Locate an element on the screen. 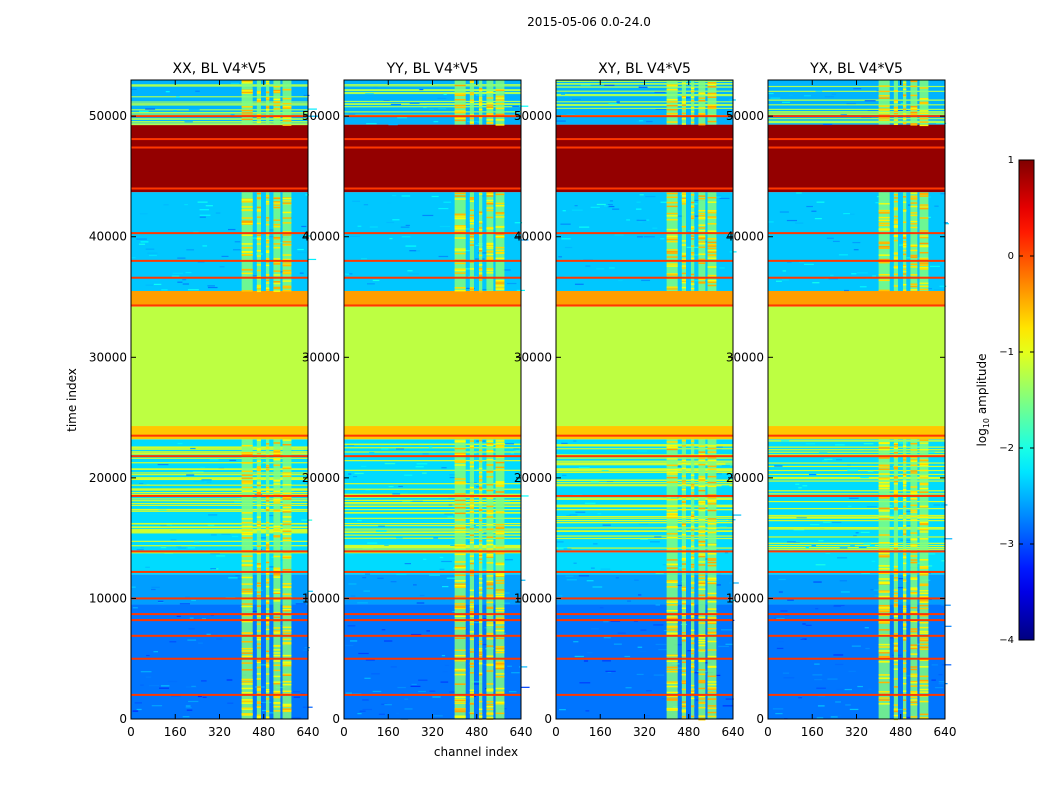 The image size is (1050, 800). panel-image is located at coordinates (649, 400).